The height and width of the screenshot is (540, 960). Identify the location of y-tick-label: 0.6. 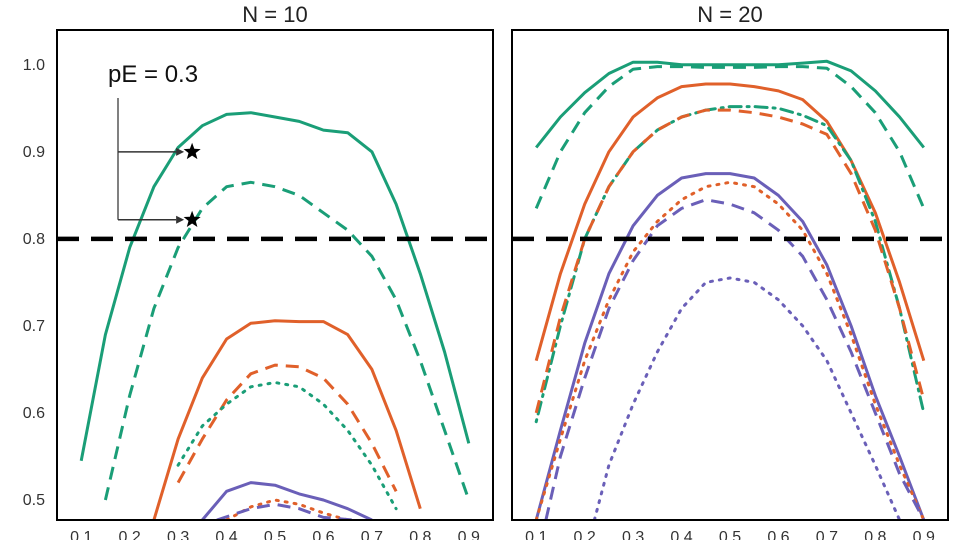
(34, 413).